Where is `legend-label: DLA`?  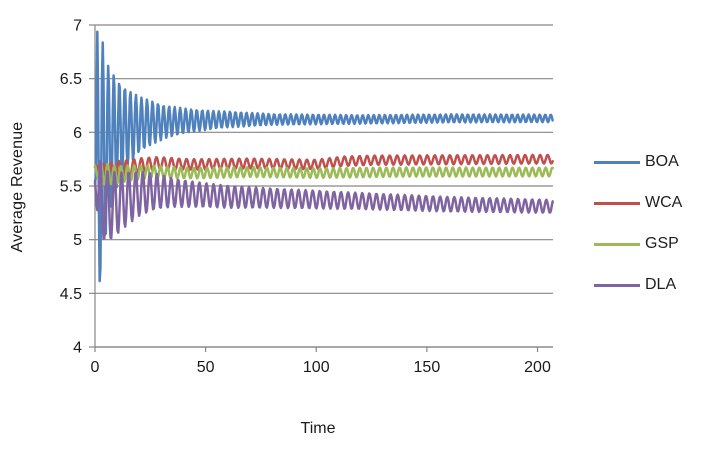
legend-label: DLA is located at coordinates (661, 284).